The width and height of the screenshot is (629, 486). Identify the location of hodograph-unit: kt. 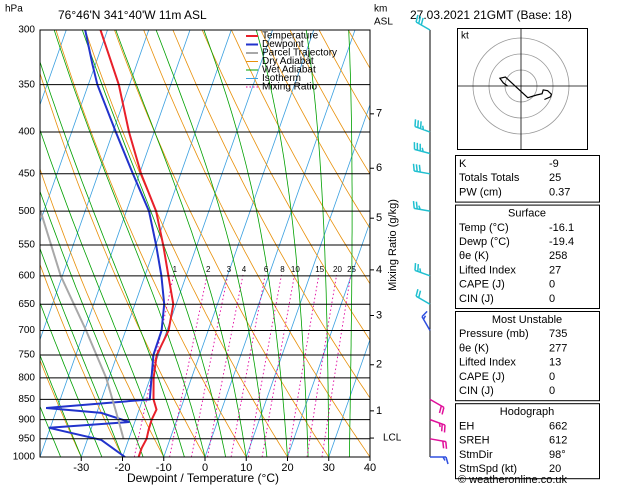
(465, 36).